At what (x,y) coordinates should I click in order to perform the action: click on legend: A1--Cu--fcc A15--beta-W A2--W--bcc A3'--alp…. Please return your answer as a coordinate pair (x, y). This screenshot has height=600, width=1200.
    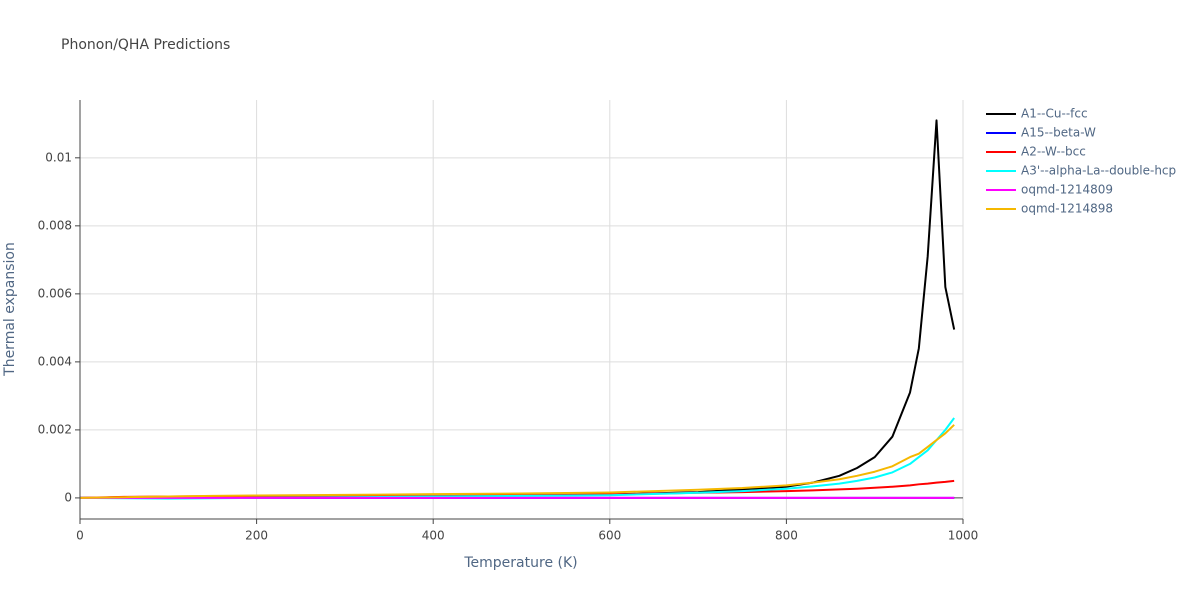
    Looking at the image, I should click on (1081, 161).